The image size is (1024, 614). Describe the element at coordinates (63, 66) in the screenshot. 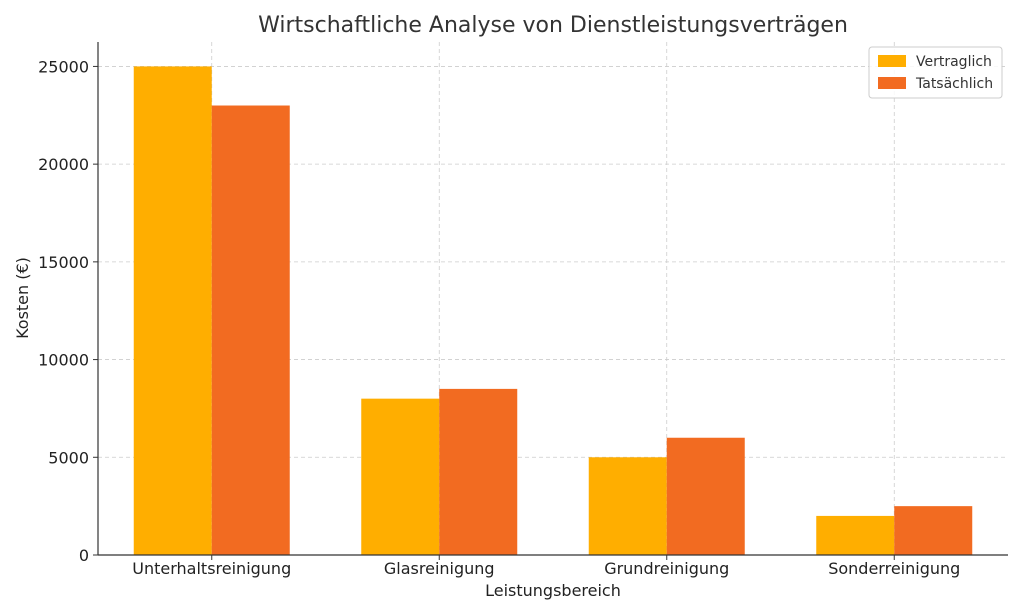

I see `y-tick-label: 25000` at that location.